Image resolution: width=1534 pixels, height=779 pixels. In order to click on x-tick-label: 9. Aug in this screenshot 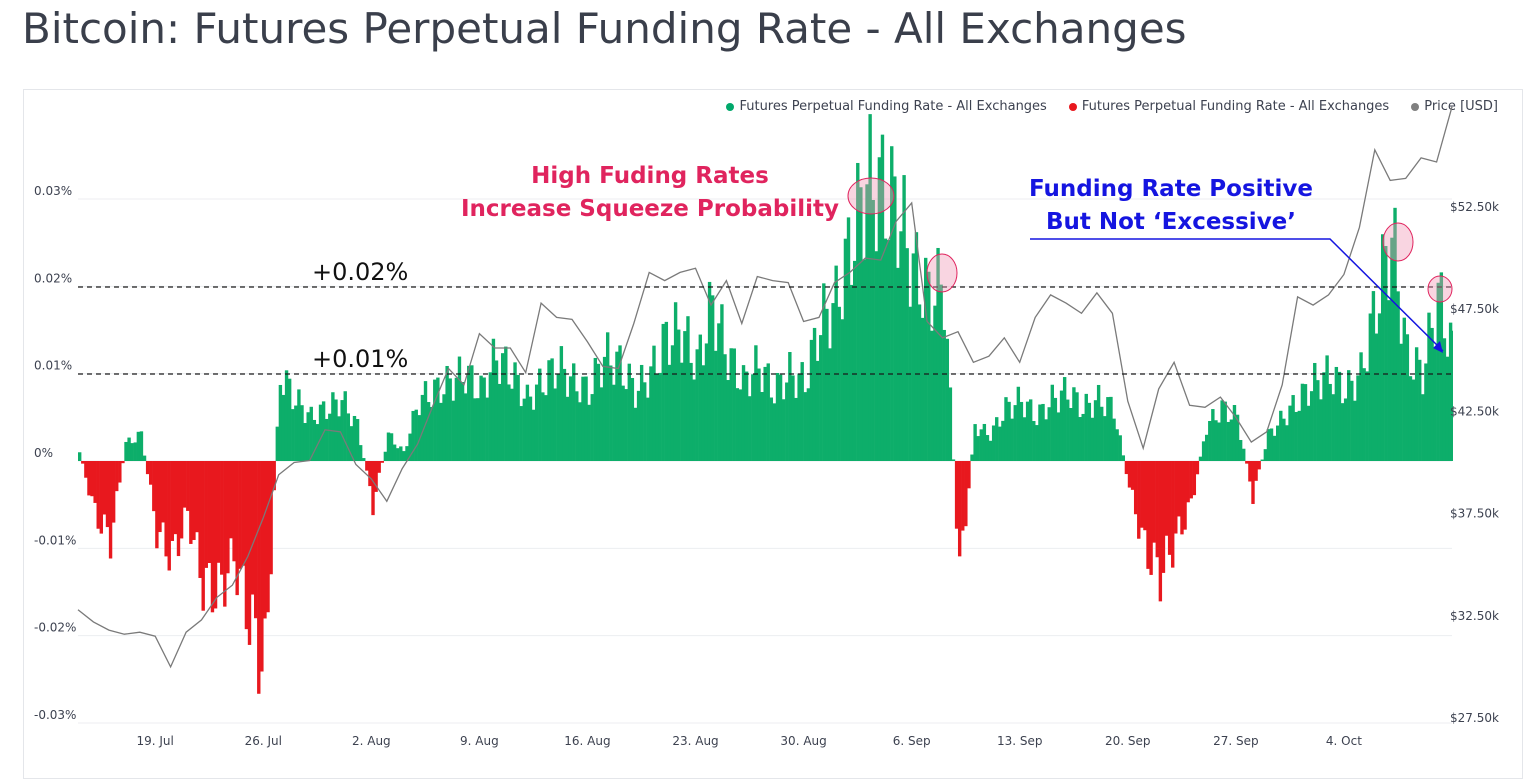, I will do `click(479, 741)`.